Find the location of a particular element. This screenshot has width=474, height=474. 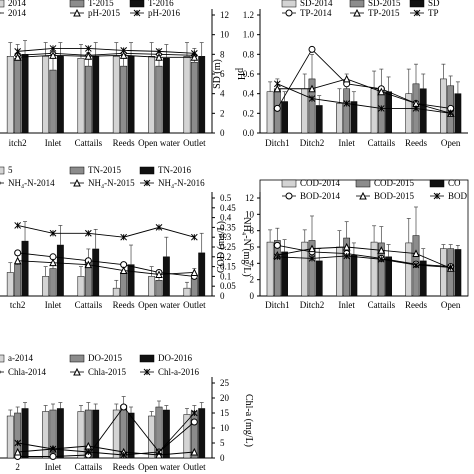

legend-label: CO is located at coordinates (454, 183).